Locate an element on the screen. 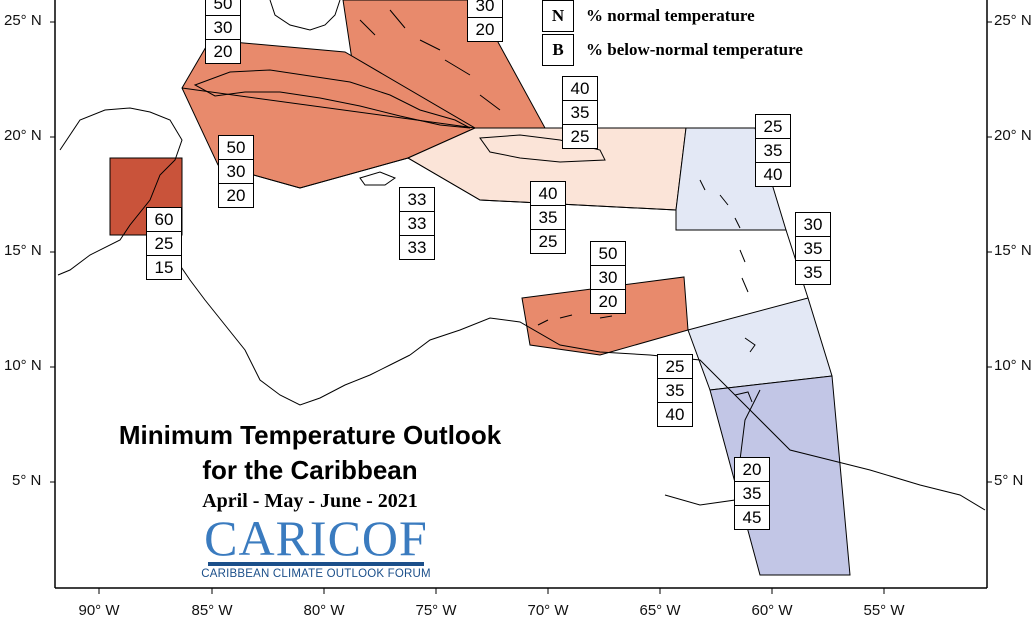 The image size is (1036, 630). prob-box-trinidad: 25 35 40 is located at coordinates (675, 390).